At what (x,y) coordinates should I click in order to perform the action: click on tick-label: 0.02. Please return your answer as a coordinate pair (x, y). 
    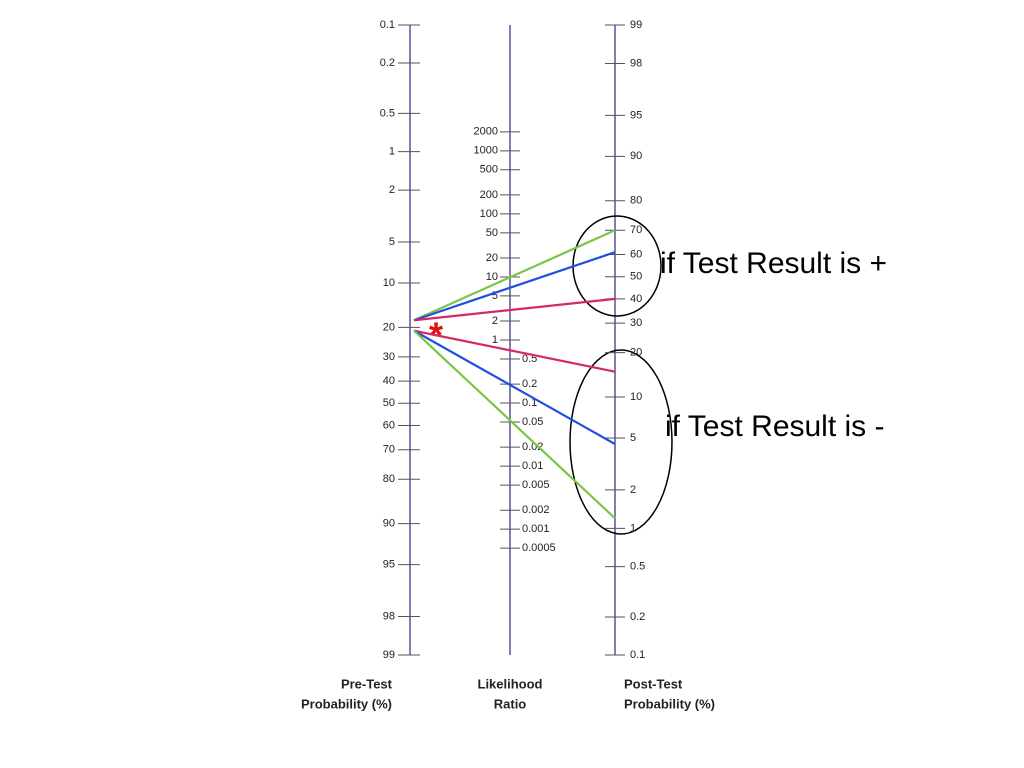
    Looking at the image, I should click on (532, 447).